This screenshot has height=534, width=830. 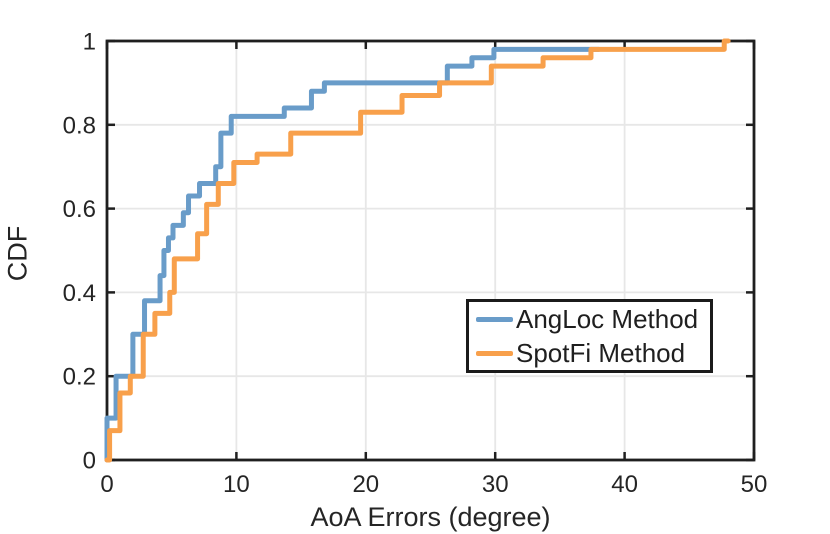 What do you see at coordinates (754, 484) in the screenshot?
I see `x-tick-label: 50` at bounding box center [754, 484].